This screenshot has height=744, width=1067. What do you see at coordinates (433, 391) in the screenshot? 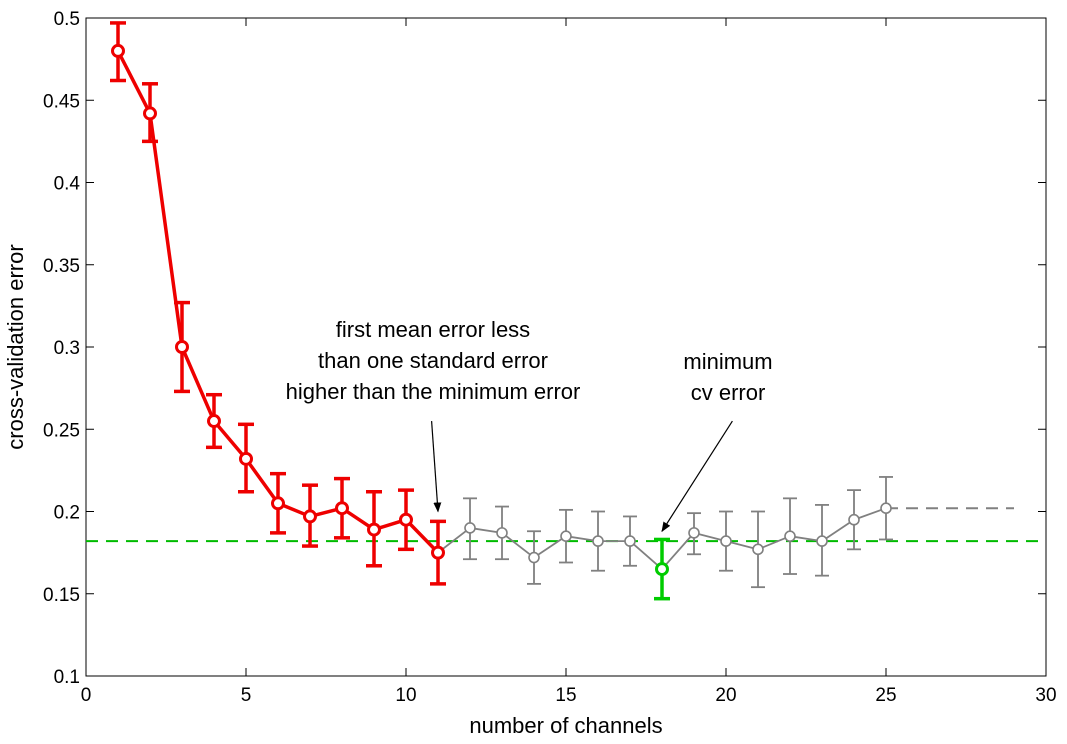
I see `annotation-0-line-2: higher than the minimum error` at bounding box center [433, 391].